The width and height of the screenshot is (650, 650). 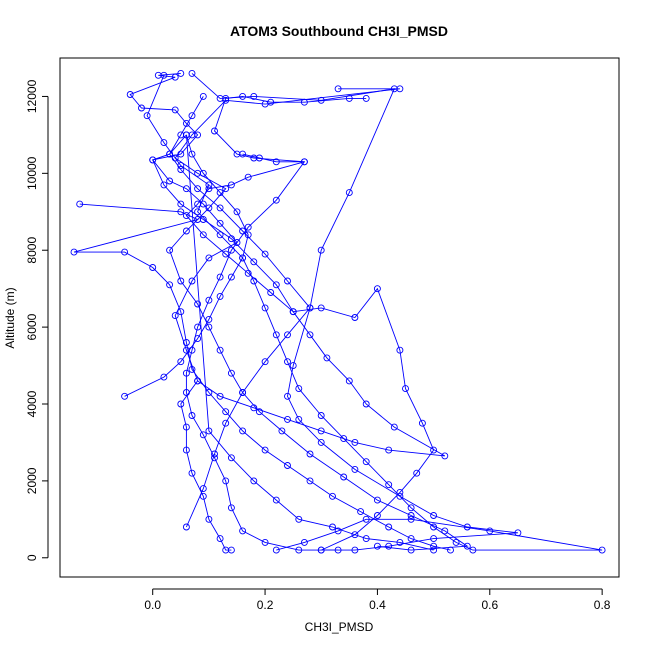 I want to click on chart-title: ATOM3 Southbound CH3I_PMSD, so click(x=339, y=31).